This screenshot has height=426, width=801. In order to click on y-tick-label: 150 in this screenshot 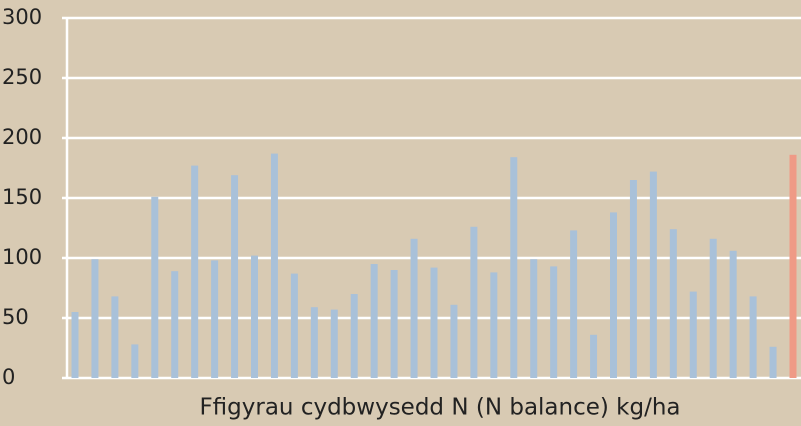, I will do `click(22, 197)`.